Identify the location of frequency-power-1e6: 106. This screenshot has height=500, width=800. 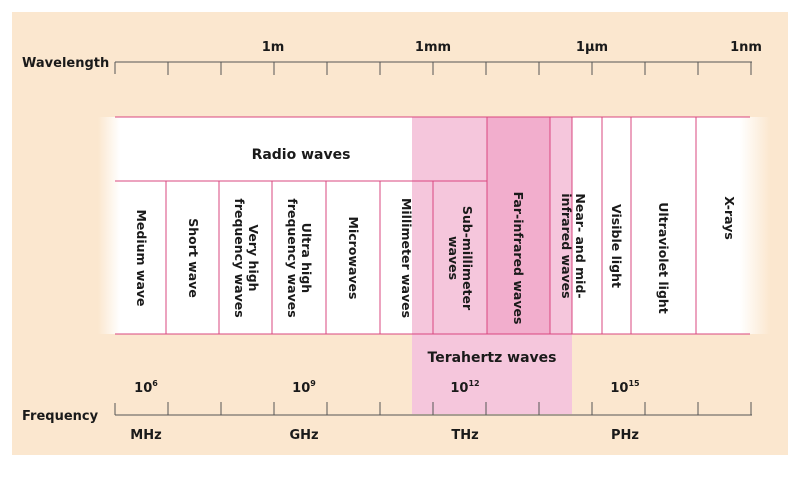
(146, 387).